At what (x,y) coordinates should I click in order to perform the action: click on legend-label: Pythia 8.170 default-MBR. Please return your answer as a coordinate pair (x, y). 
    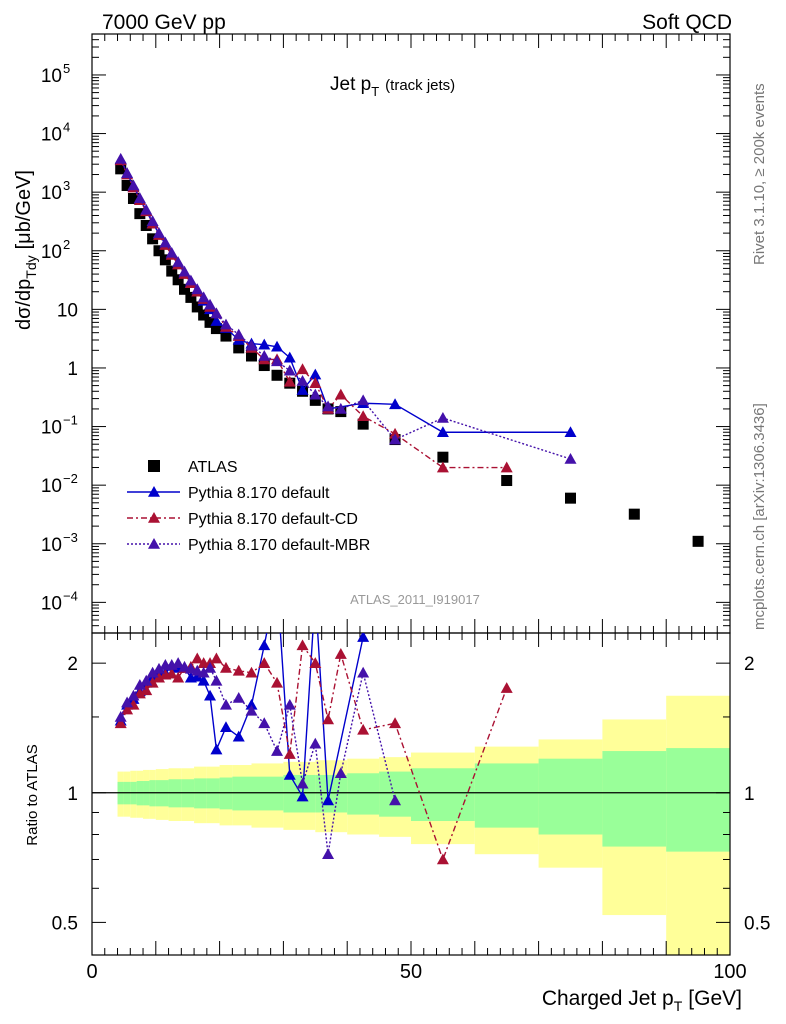
    Looking at the image, I should click on (279, 545).